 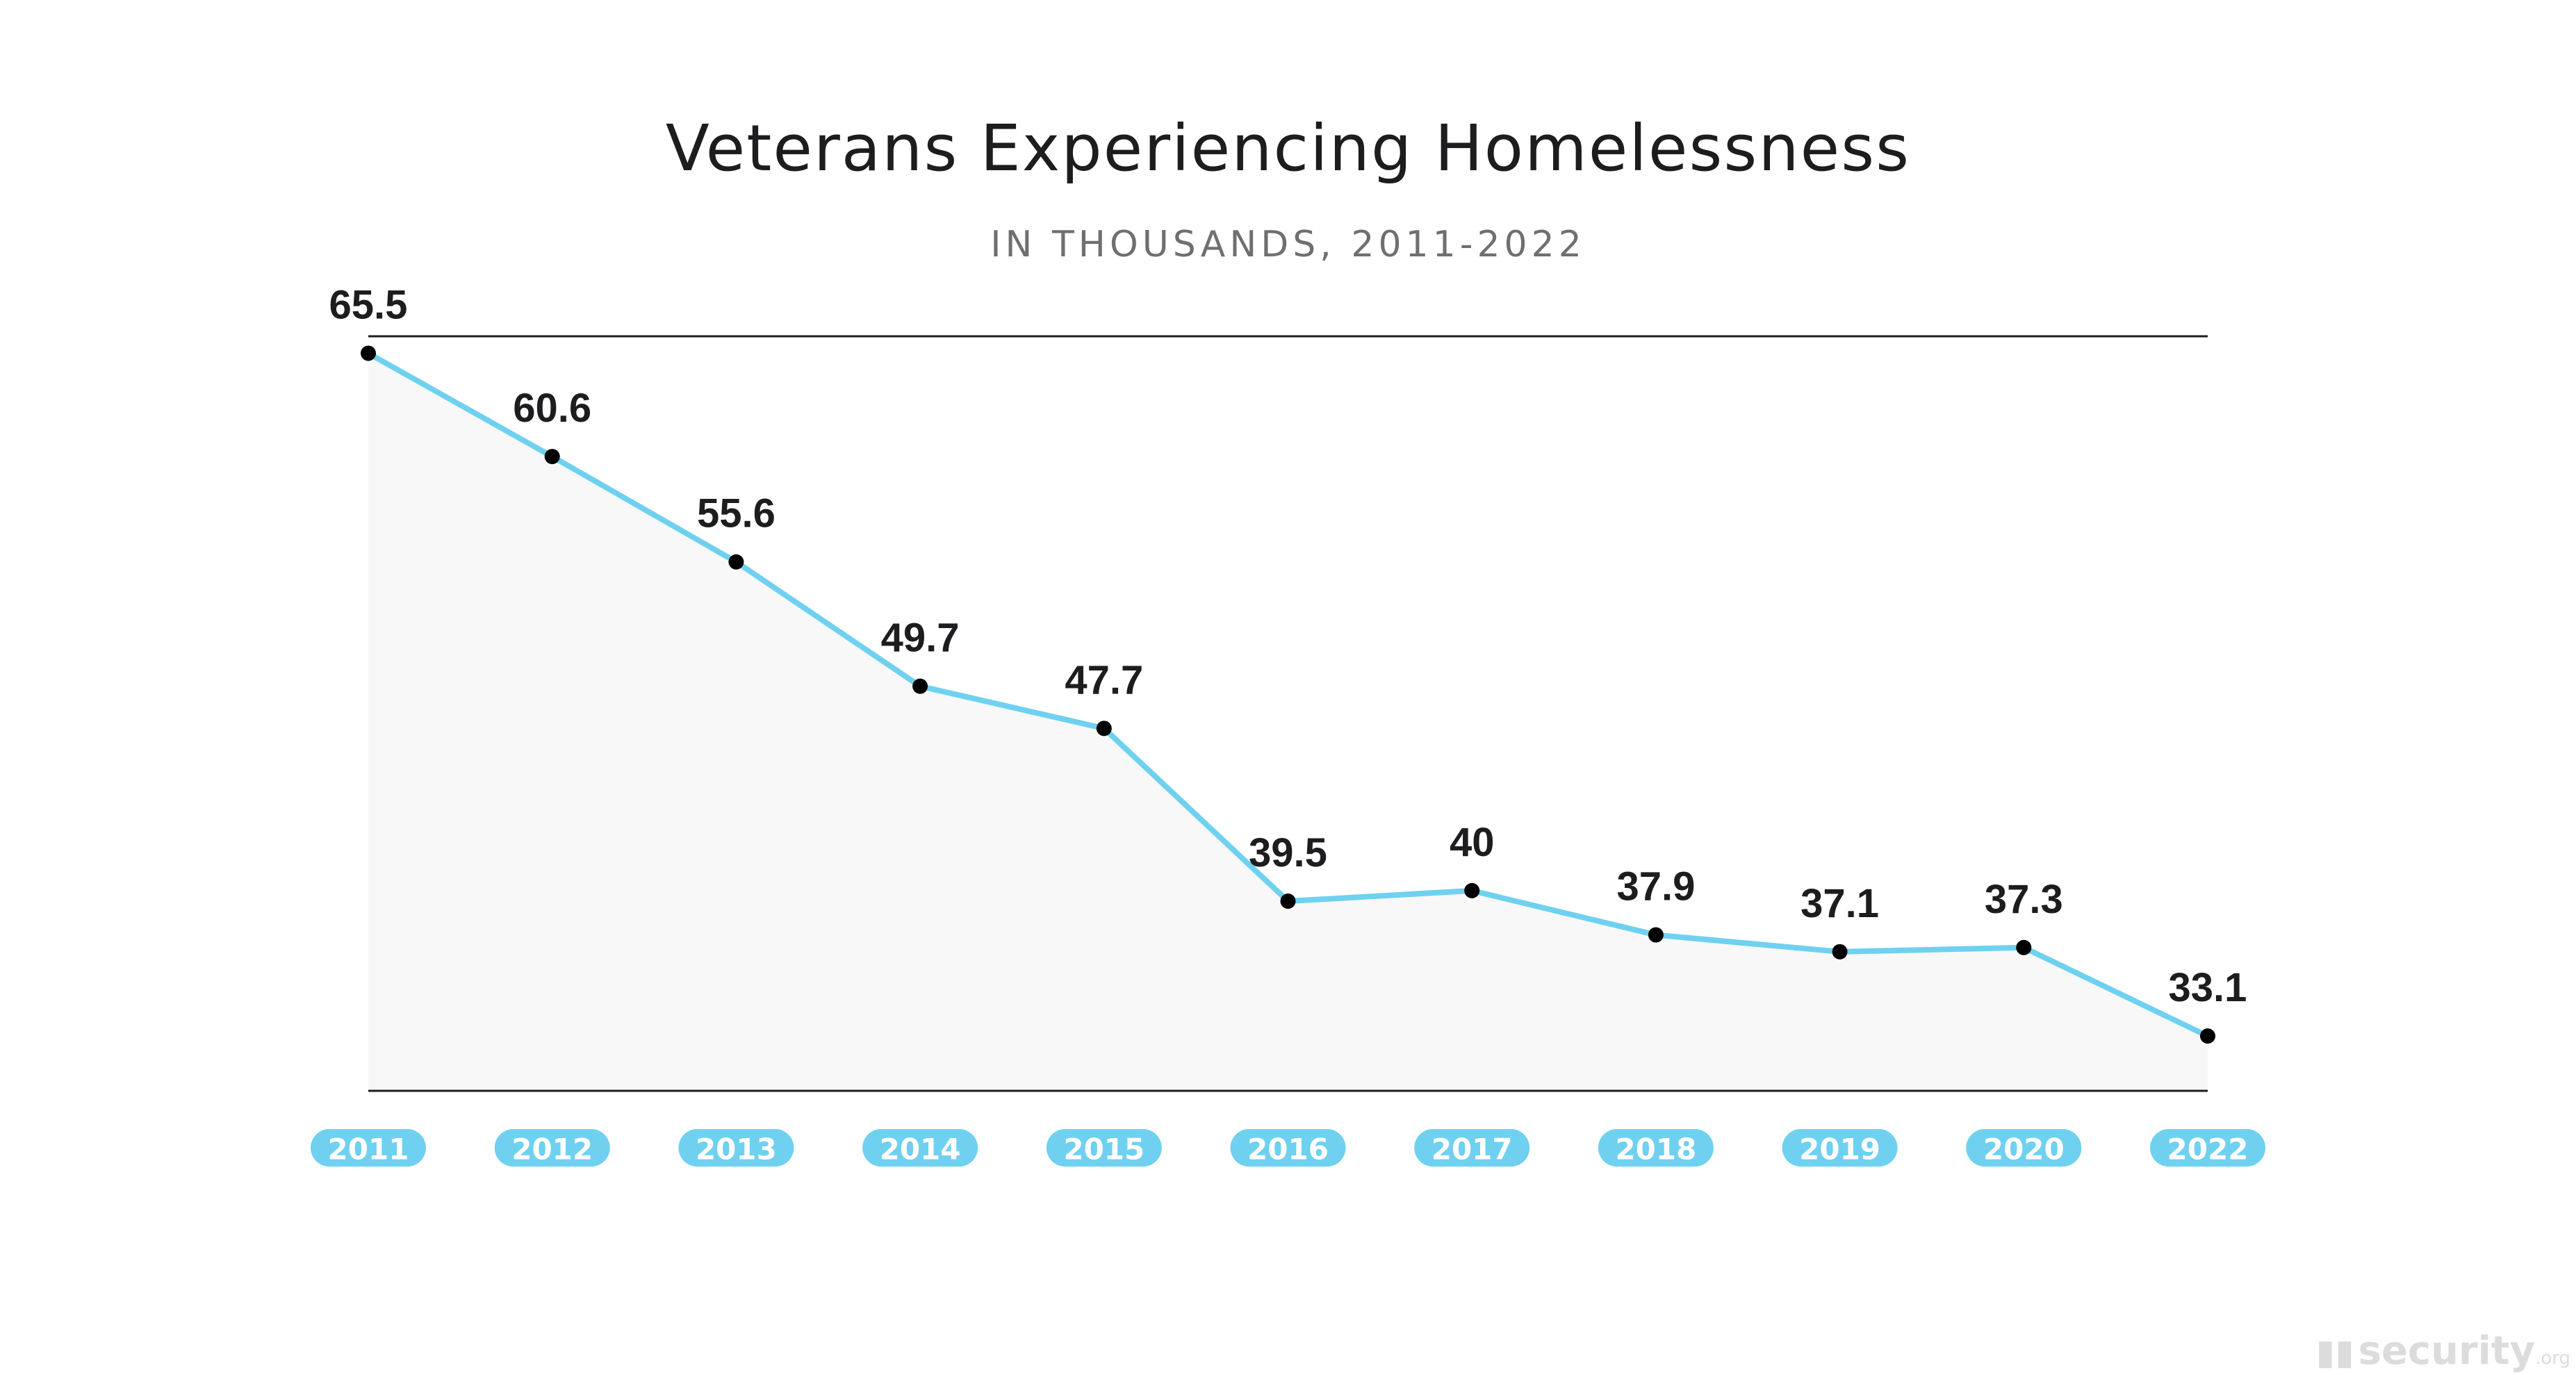 What do you see at coordinates (2024, 899) in the screenshot?
I see `data-label: 37.3` at bounding box center [2024, 899].